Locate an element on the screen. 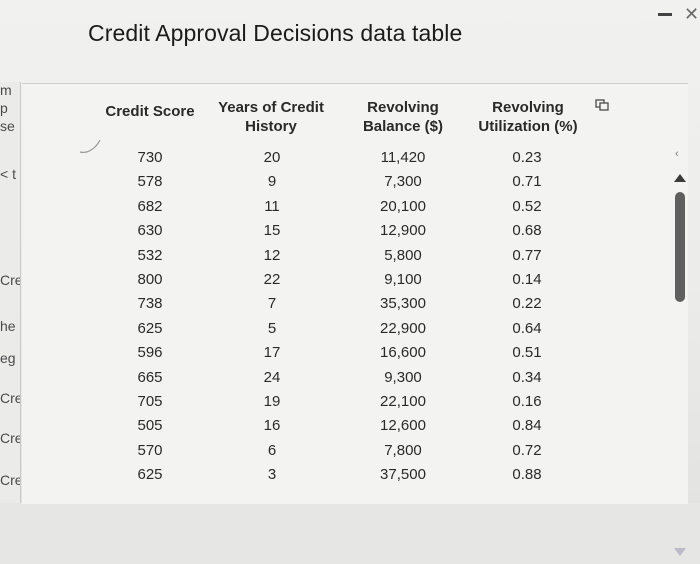 This screenshot has height=564, width=700. cell-revolving-balance: 7,300 is located at coordinates (403, 182).